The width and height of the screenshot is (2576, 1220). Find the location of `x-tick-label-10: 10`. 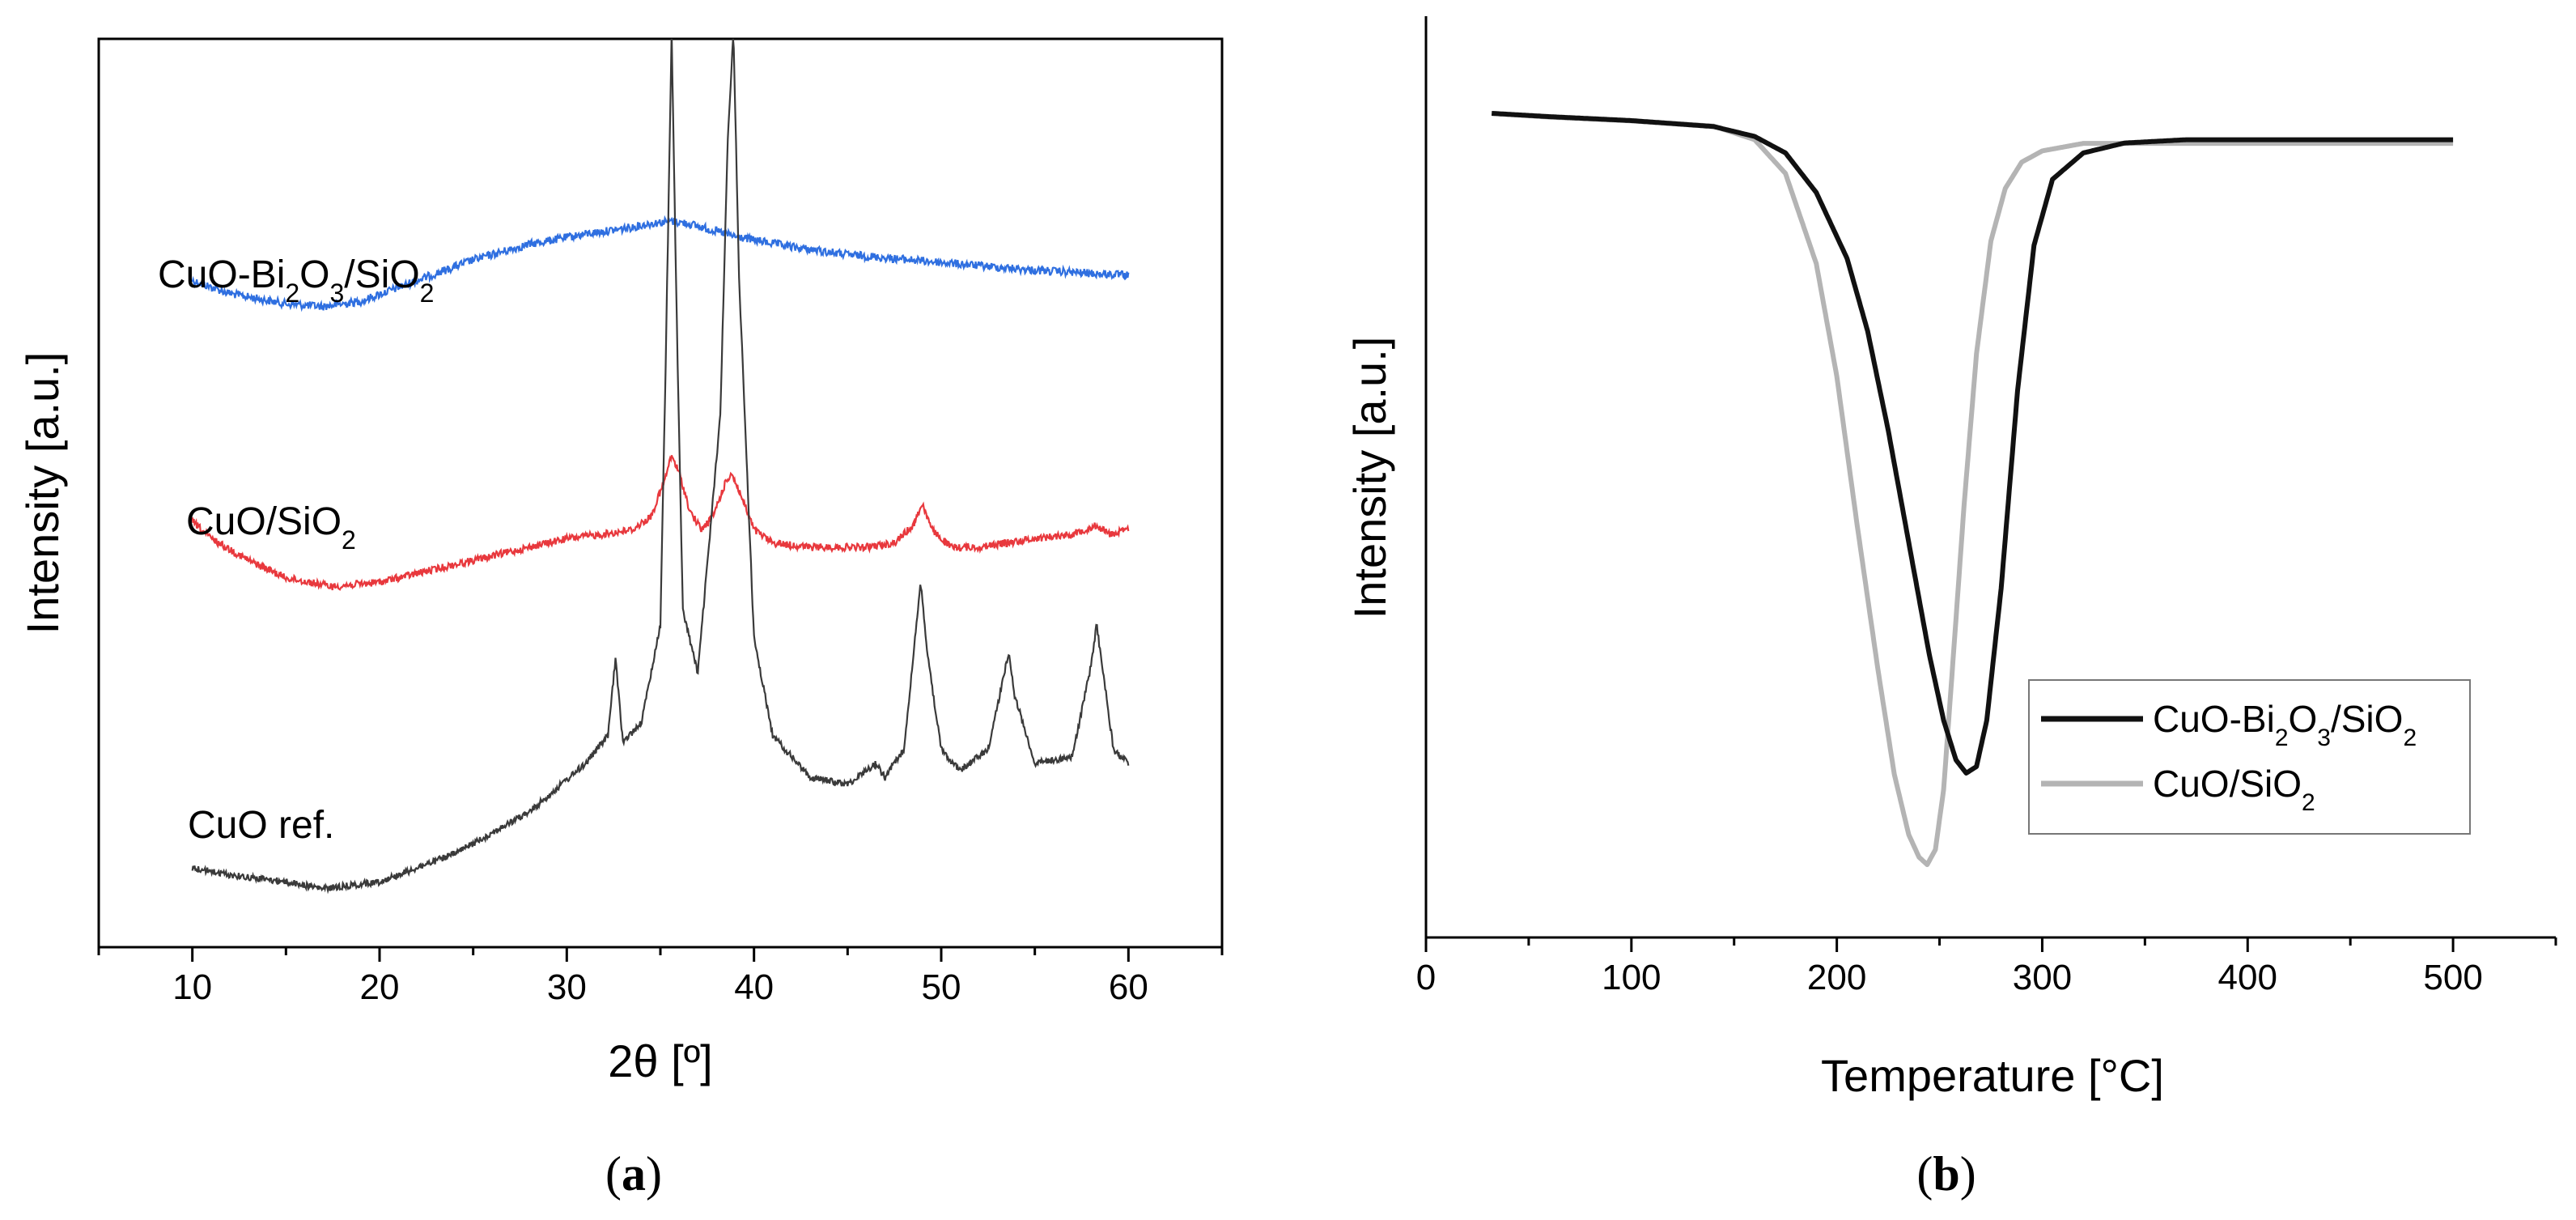

x-tick-label-10: 10 is located at coordinates (192, 987).